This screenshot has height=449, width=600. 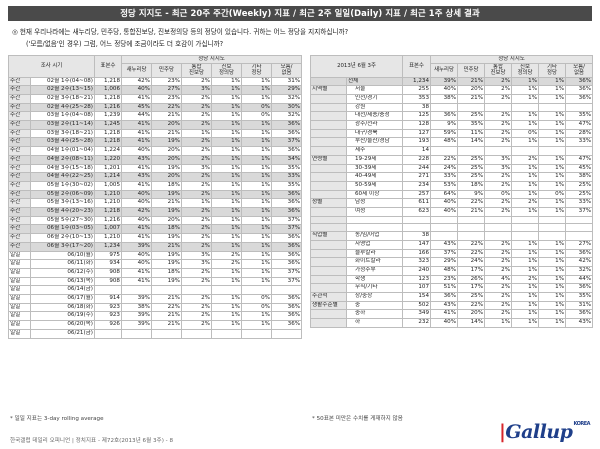 I want to click on cell: 1,224, so click(x=108, y=151).